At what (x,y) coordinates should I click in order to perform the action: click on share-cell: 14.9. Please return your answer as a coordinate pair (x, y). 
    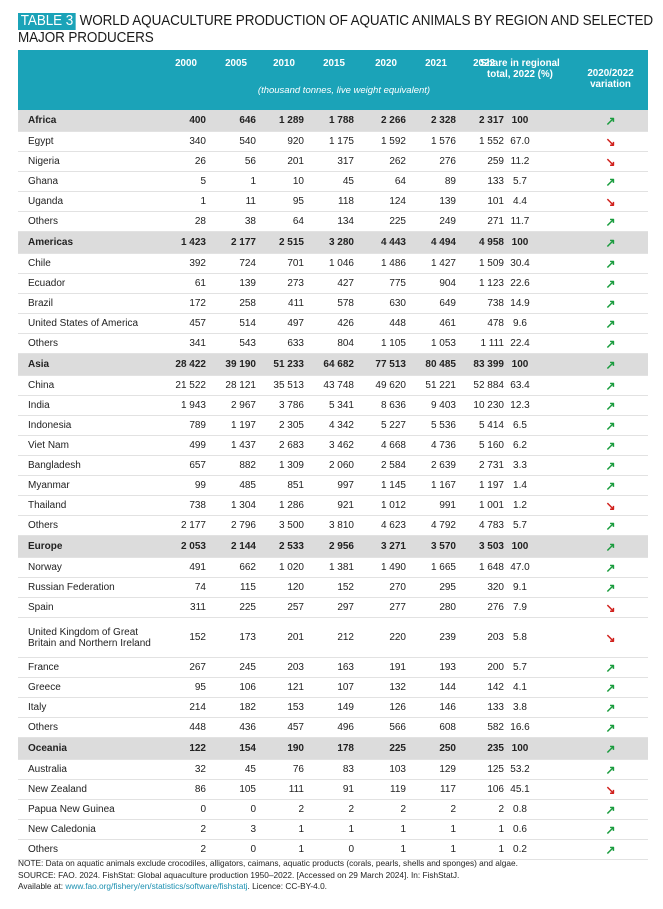
    Looking at the image, I should click on (520, 303).